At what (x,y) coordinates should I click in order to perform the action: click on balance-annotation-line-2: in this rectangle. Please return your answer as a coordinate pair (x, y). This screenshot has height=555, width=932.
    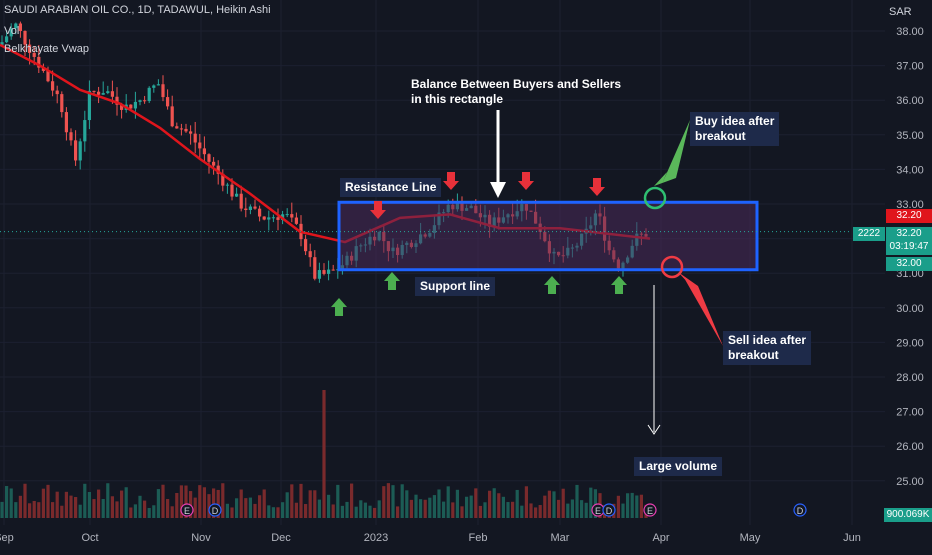
    Looking at the image, I should click on (457, 99).